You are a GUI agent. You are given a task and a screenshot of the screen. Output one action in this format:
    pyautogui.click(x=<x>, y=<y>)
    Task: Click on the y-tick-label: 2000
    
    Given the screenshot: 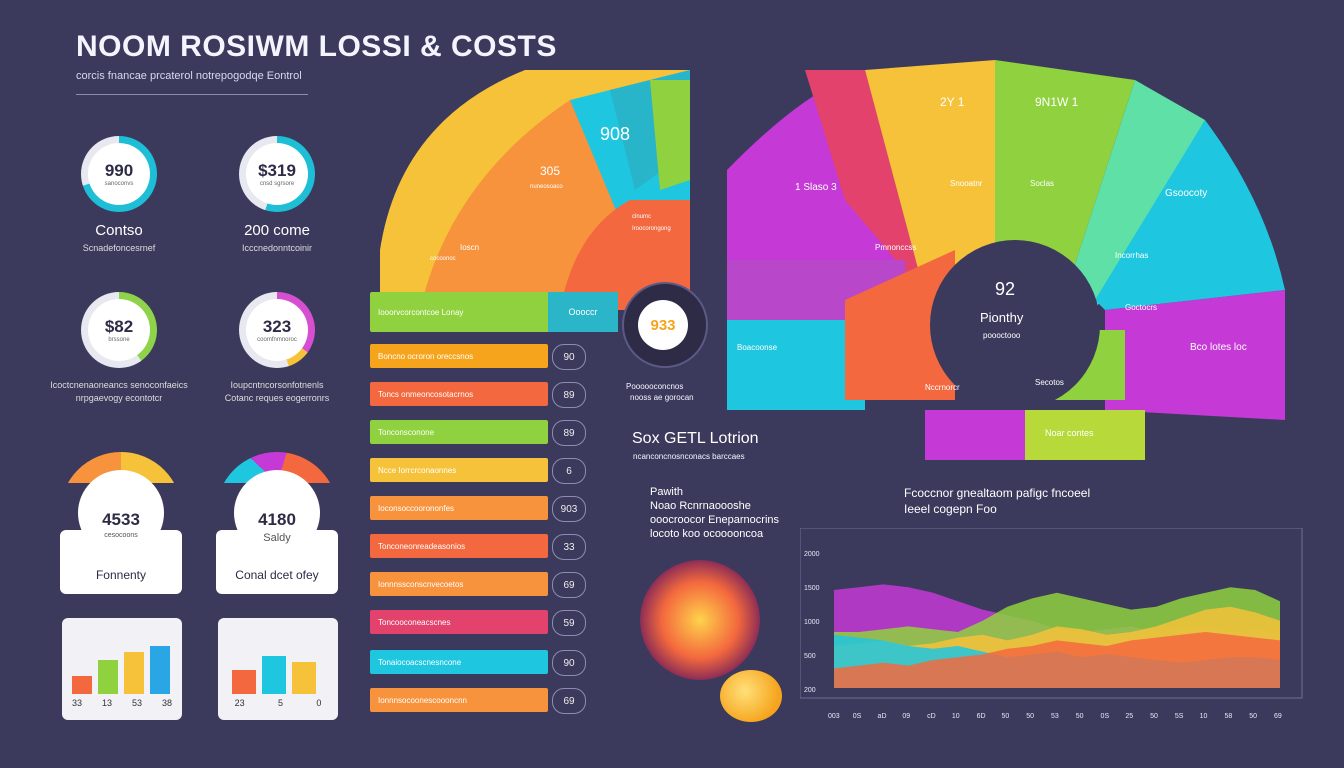 What is the action you would take?
    pyautogui.click(x=812, y=554)
    